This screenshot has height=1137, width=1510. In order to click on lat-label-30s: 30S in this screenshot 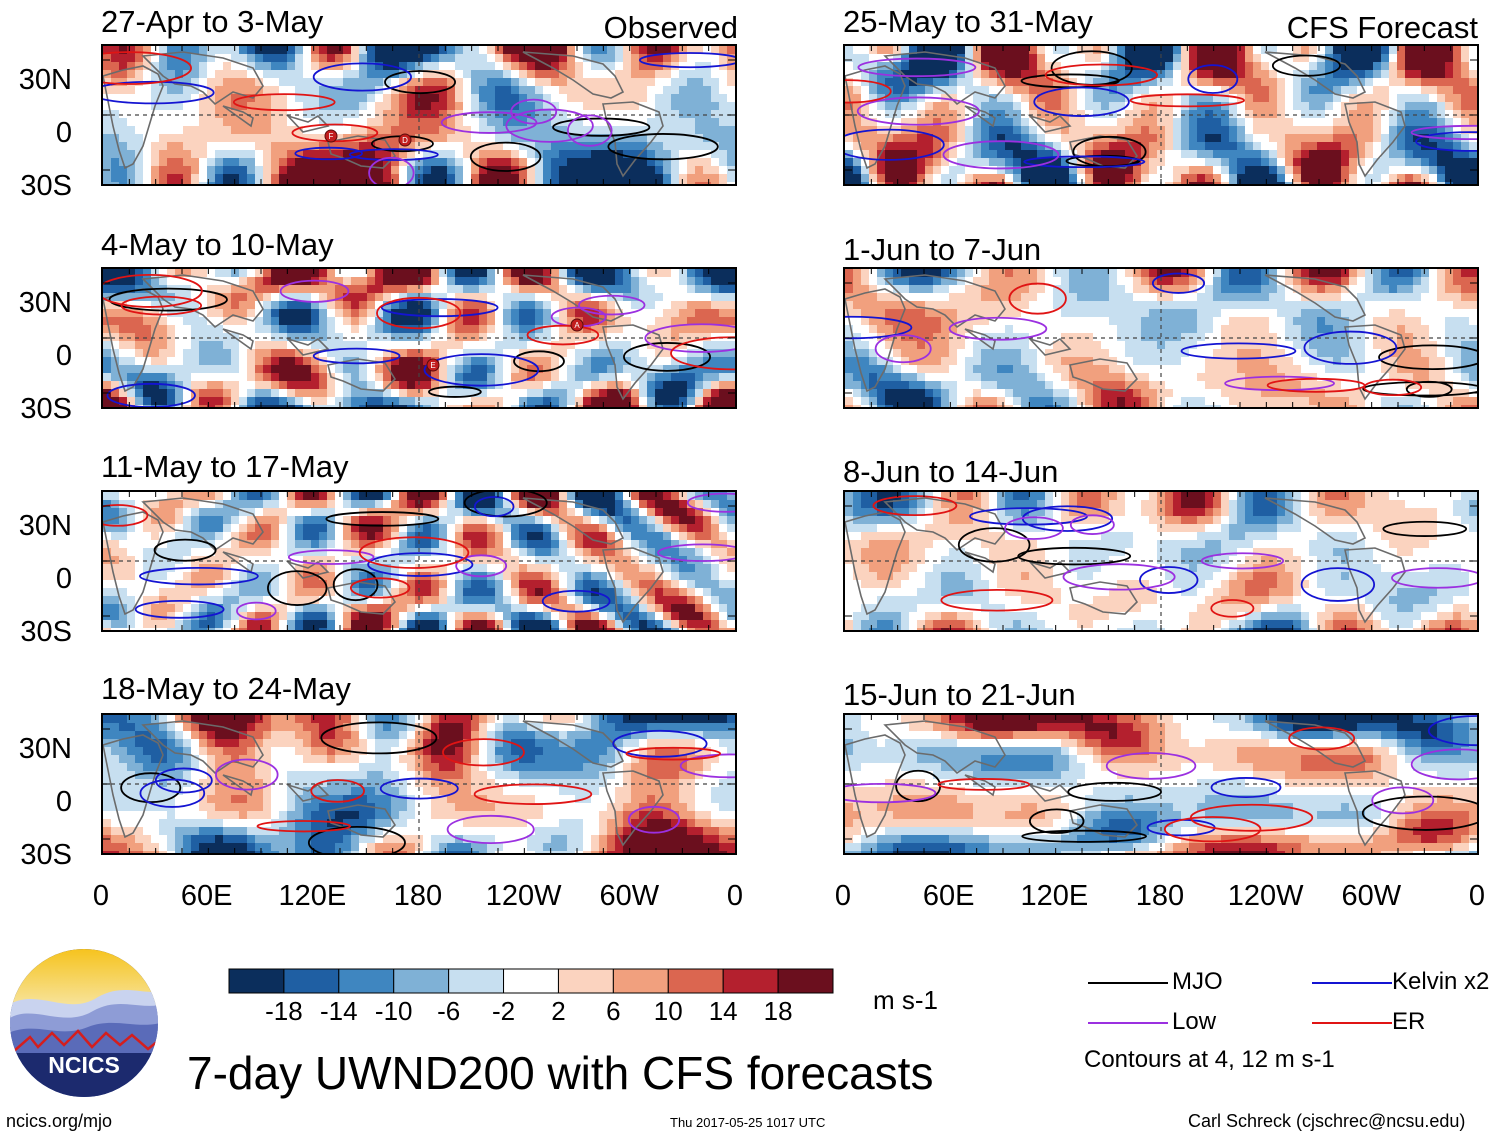, I will do `click(46, 409)`.